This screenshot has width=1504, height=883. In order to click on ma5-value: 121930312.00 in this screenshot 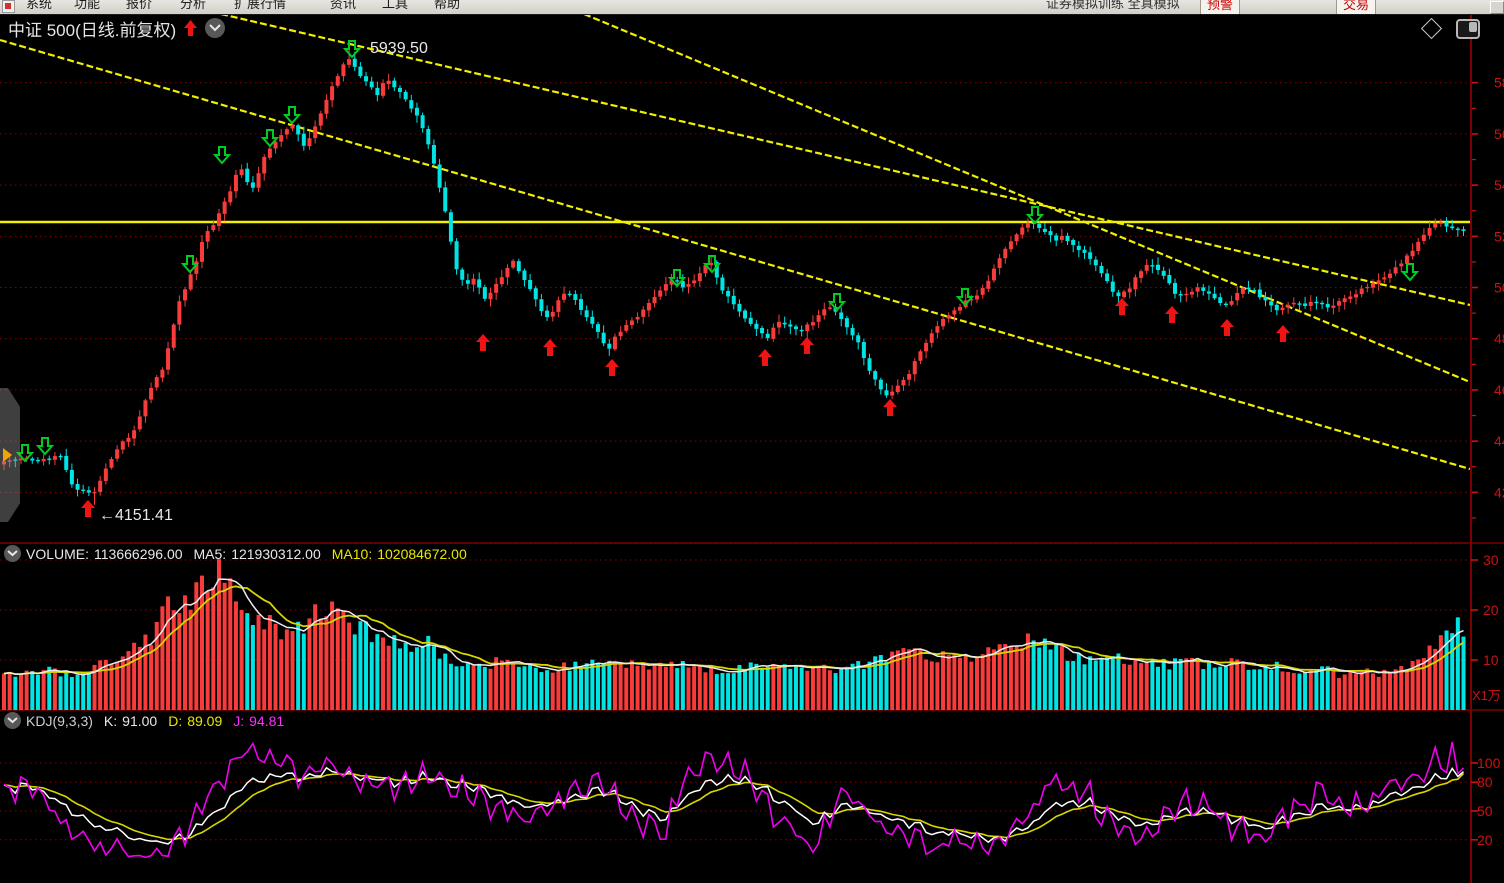, I will do `click(276, 553)`.